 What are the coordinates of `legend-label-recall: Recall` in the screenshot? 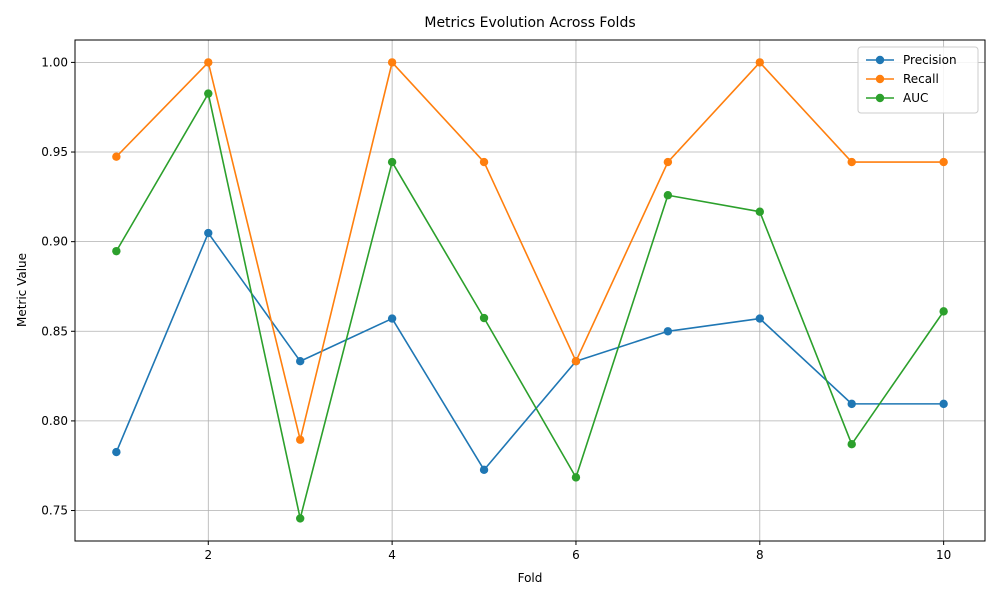 It's located at (921, 79).